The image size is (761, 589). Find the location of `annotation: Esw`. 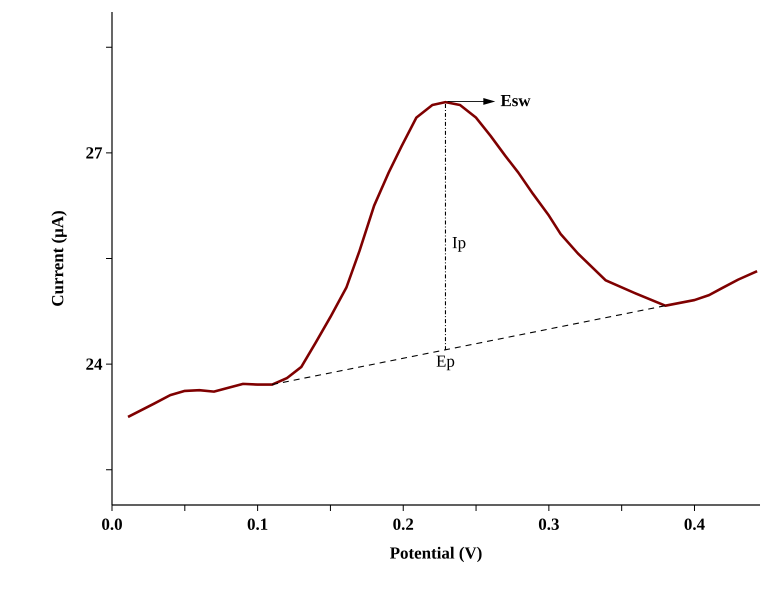

annotation: Esw is located at coordinates (515, 100).